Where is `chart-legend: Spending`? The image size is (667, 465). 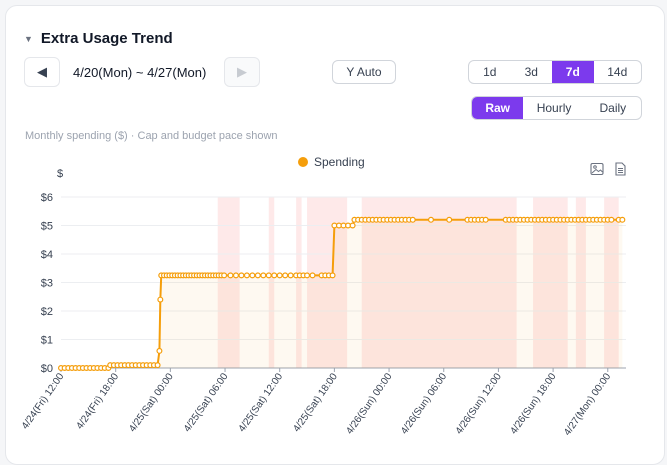
chart-legend: Spending is located at coordinates (331, 162).